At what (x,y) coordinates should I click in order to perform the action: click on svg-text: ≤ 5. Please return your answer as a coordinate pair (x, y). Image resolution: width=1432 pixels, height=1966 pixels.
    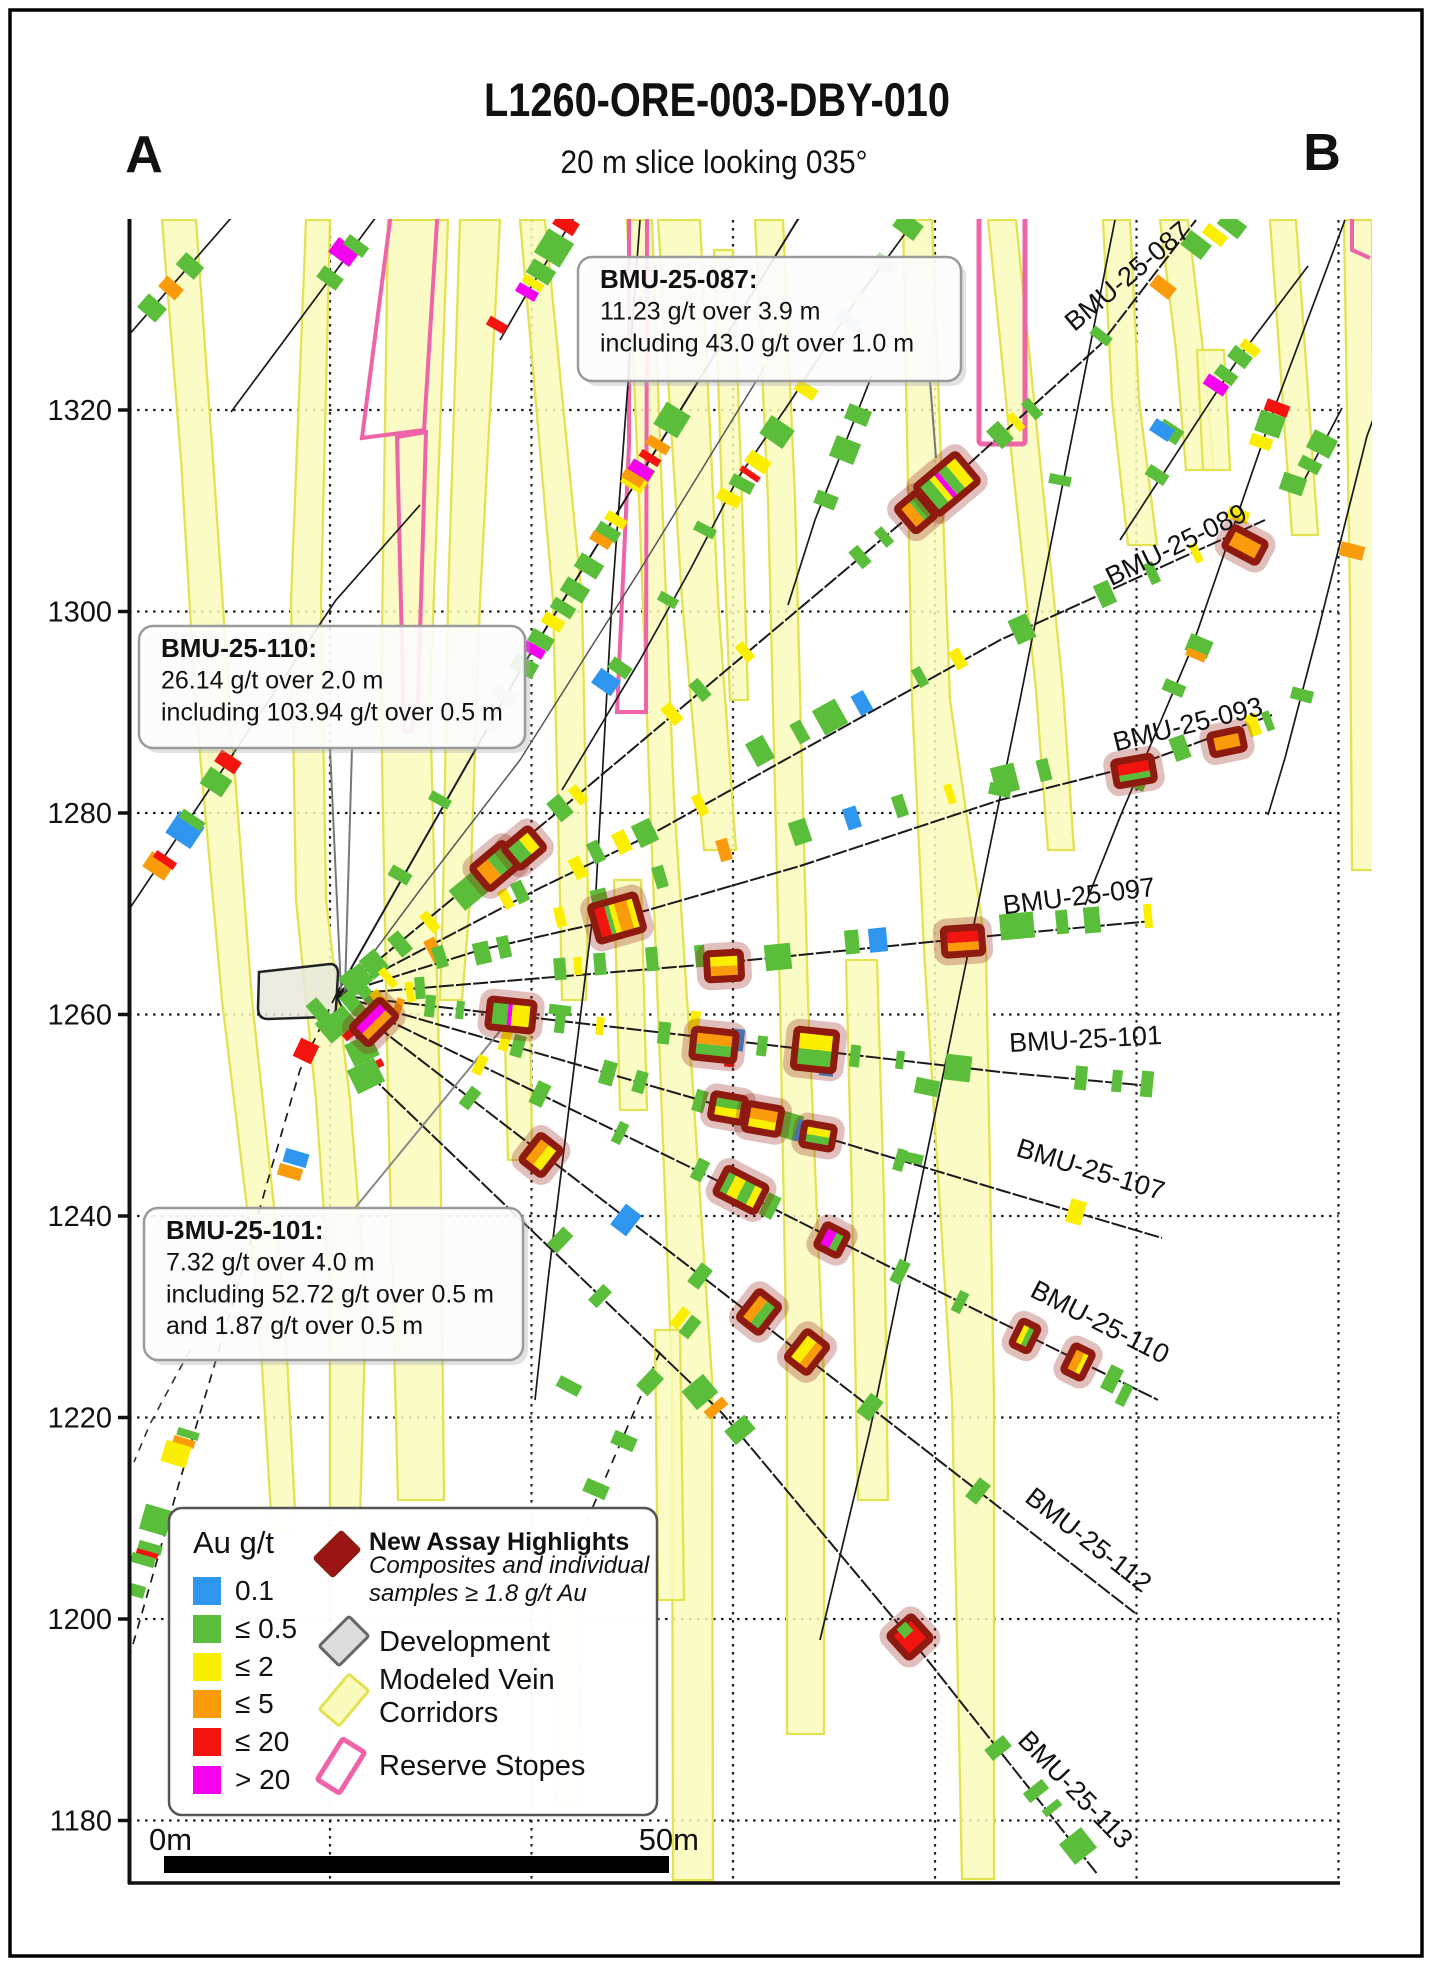
    Looking at the image, I should click on (254, 1703).